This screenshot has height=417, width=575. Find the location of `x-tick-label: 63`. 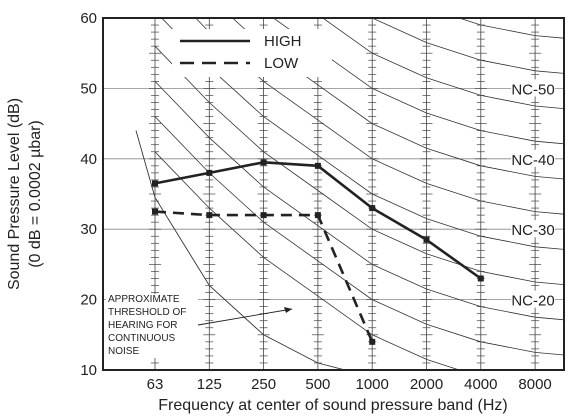

x-tick-label: 63 is located at coordinates (155, 384).